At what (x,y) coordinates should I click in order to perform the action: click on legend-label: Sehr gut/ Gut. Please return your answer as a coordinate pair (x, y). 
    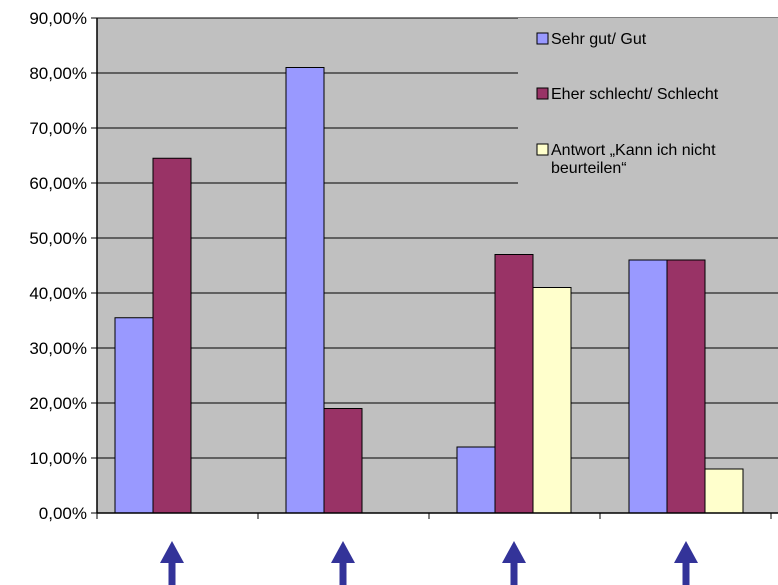
    Looking at the image, I should click on (599, 39).